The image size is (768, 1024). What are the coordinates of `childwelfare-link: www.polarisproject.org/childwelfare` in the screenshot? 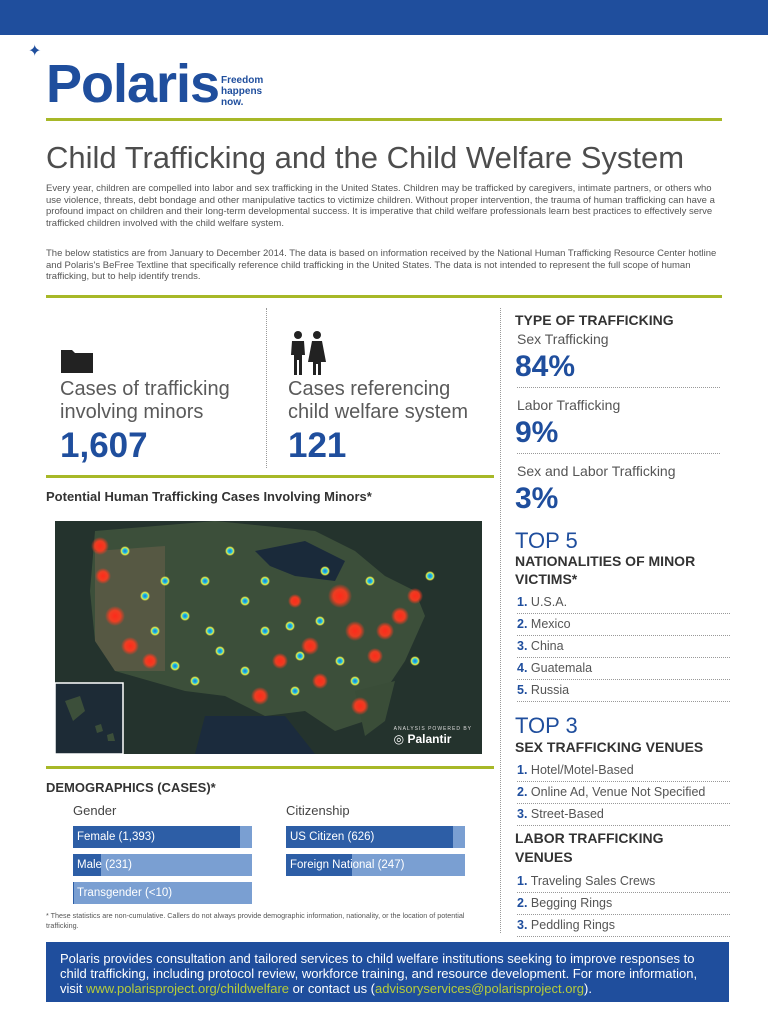 It's located at (188, 988).